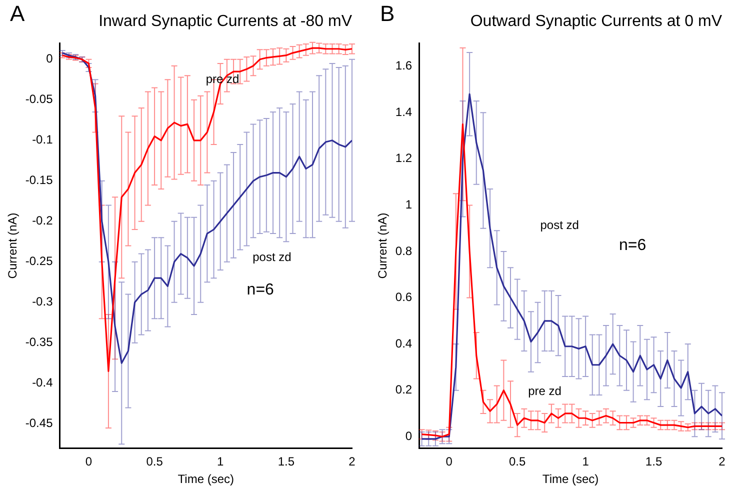 The width and height of the screenshot is (741, 489). Describe the element at coordinates (403, 343) in the screenshot. I see `y-tick-label: 0.4` at that location.